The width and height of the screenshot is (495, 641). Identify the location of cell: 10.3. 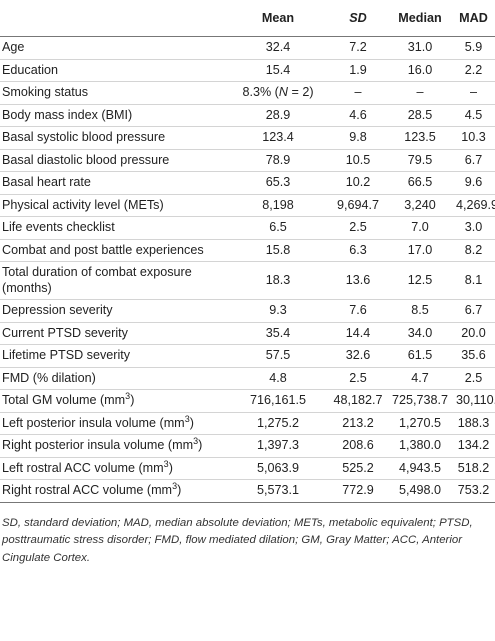
(473, 138).